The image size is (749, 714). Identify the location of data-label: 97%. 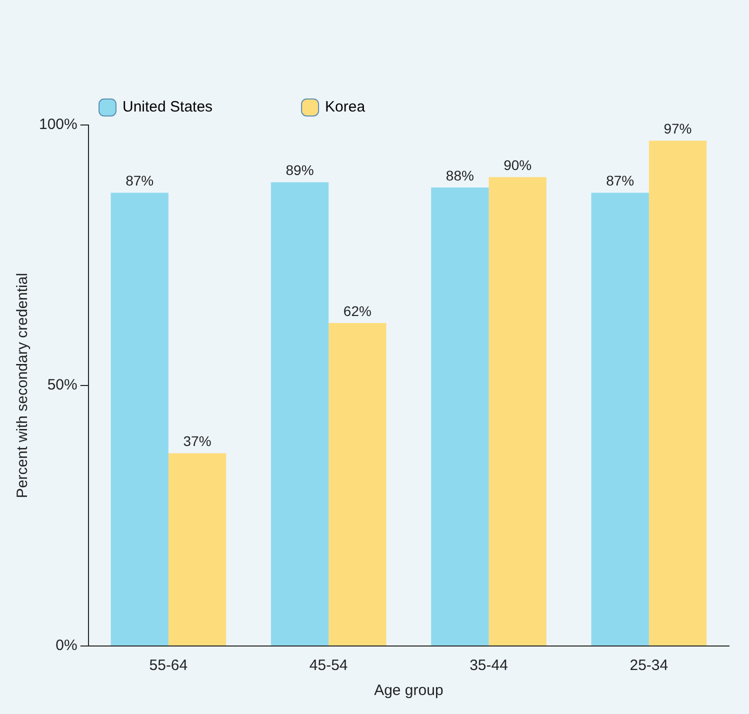
(678, 128).